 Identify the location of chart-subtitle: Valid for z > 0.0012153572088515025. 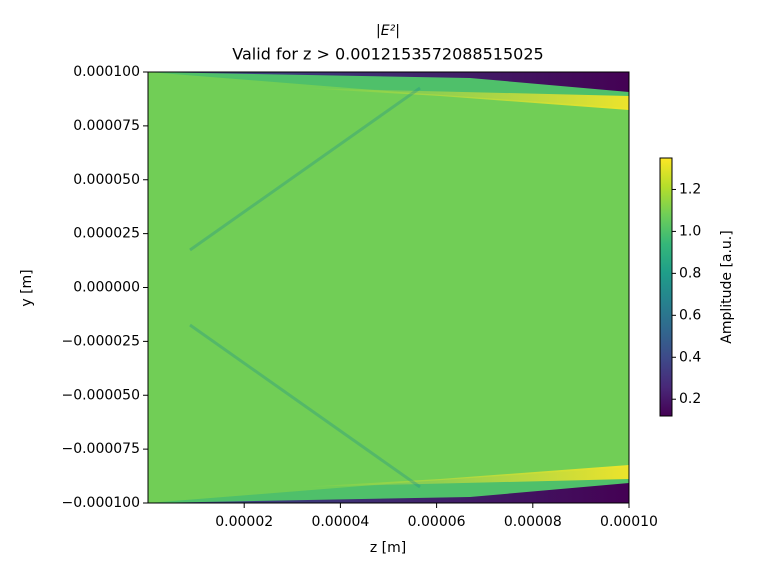
(387, 54).